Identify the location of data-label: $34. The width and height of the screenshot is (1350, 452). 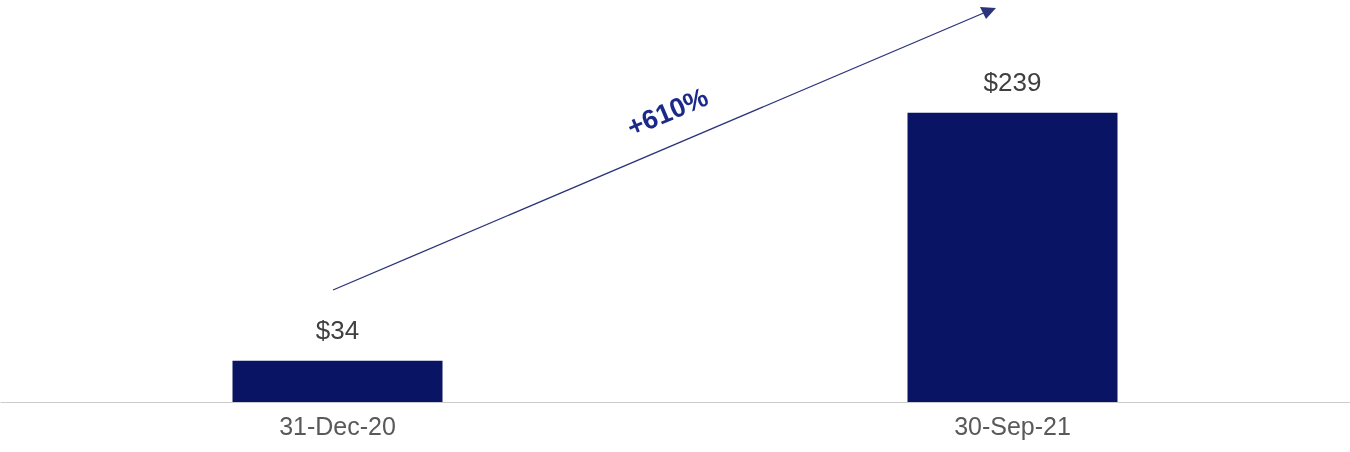
(337, 329).